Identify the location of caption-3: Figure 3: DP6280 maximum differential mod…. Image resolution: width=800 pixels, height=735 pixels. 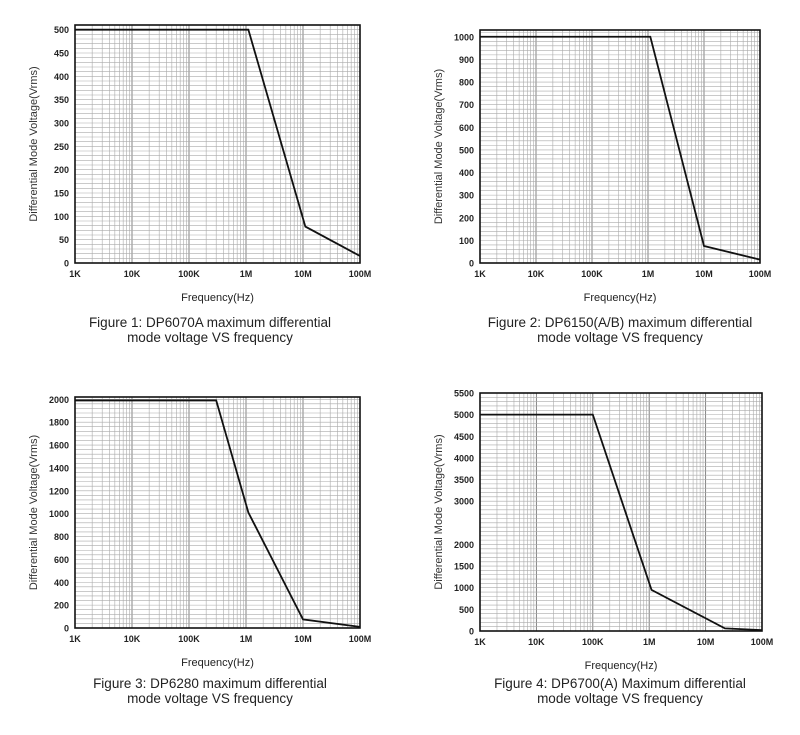
(210, 691).